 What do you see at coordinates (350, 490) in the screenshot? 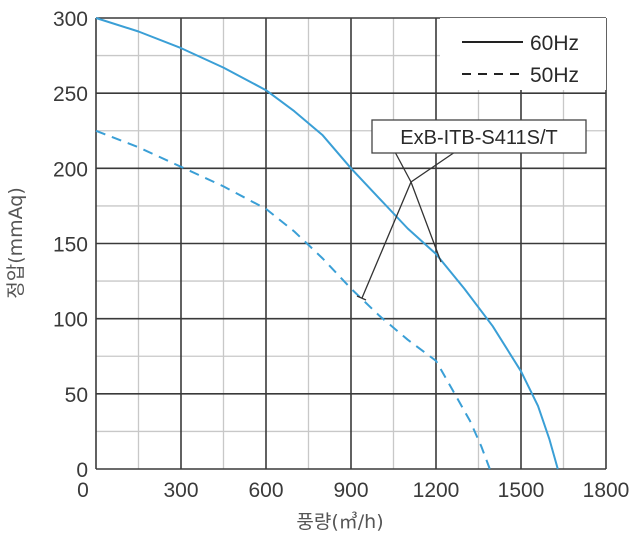
I see `x-tick-label: 900` at bounding box center [350, 490].